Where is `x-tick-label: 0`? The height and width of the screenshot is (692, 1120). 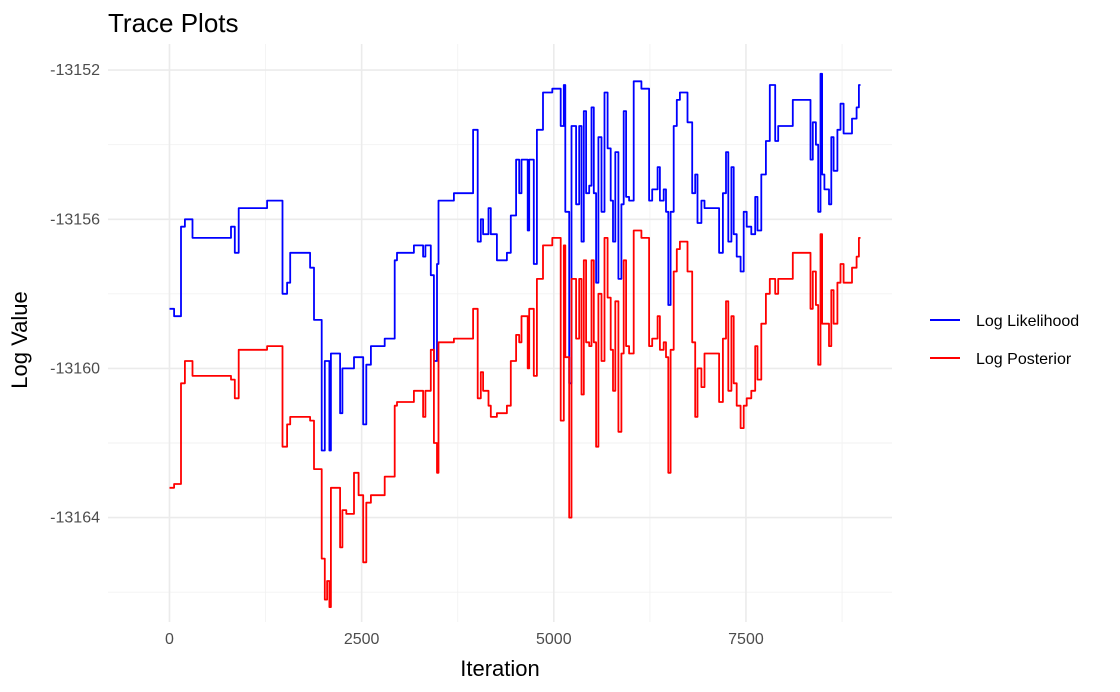 x-tick-label: 0 is located at coordinates (169, 639).